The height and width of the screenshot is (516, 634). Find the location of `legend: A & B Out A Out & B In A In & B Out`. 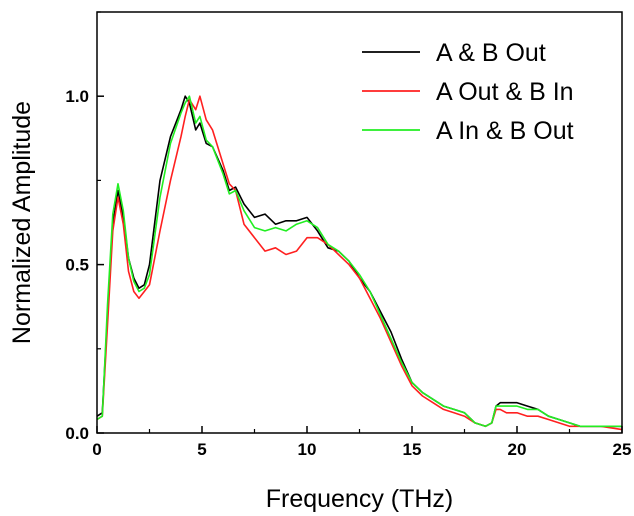

legend: A & B Out A Out & B In A In & B Out is located at coordinates (468, 92).